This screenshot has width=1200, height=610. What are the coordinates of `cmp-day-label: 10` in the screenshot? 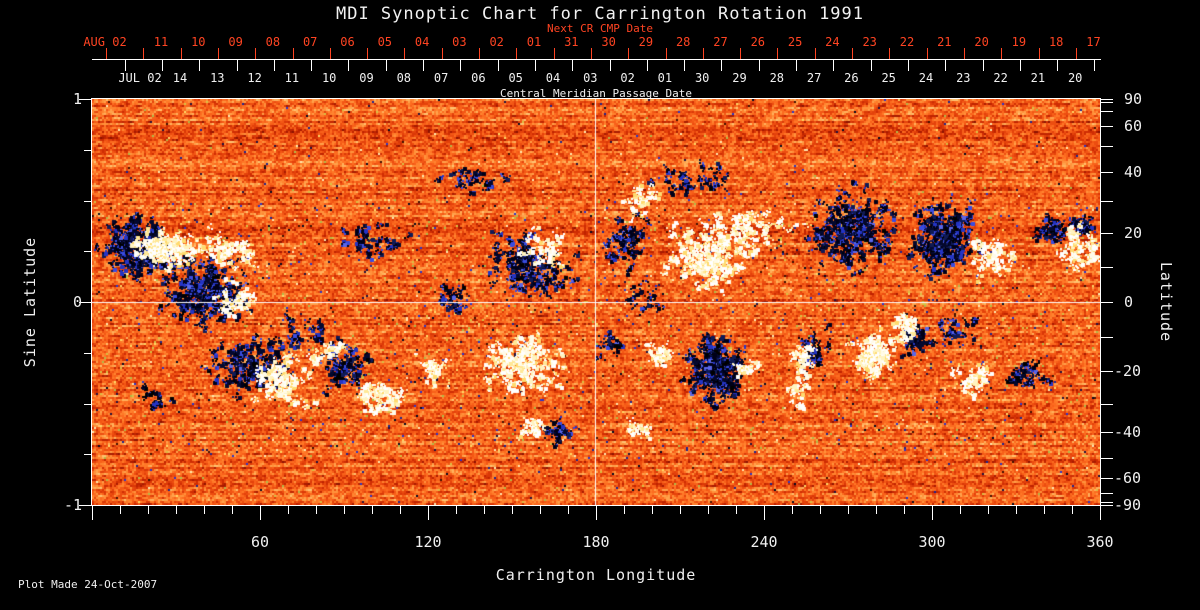 It's located at (329, 78).